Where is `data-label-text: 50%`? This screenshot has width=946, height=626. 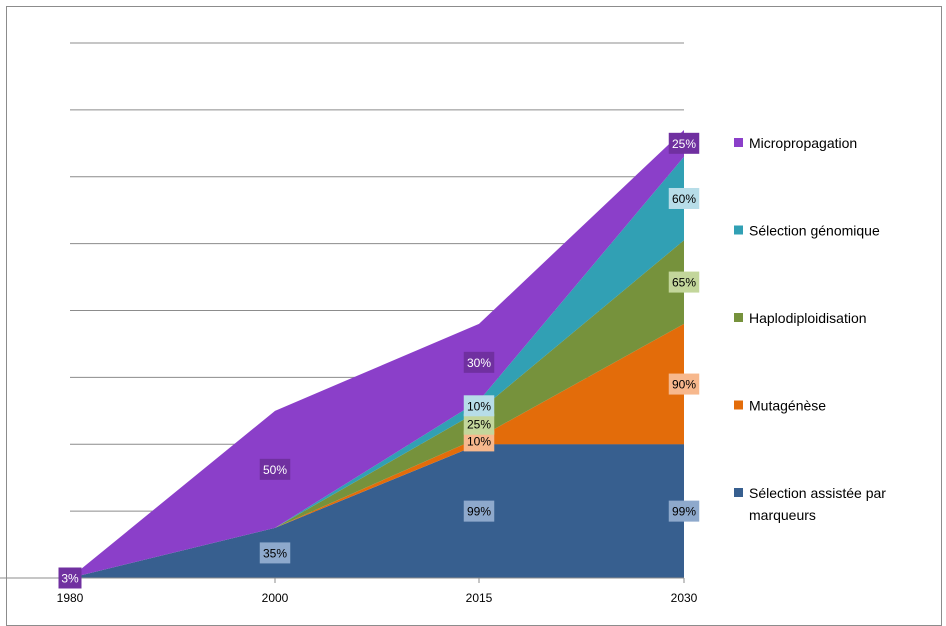 data-label-text: 50% is located at coordinates (275, 470).